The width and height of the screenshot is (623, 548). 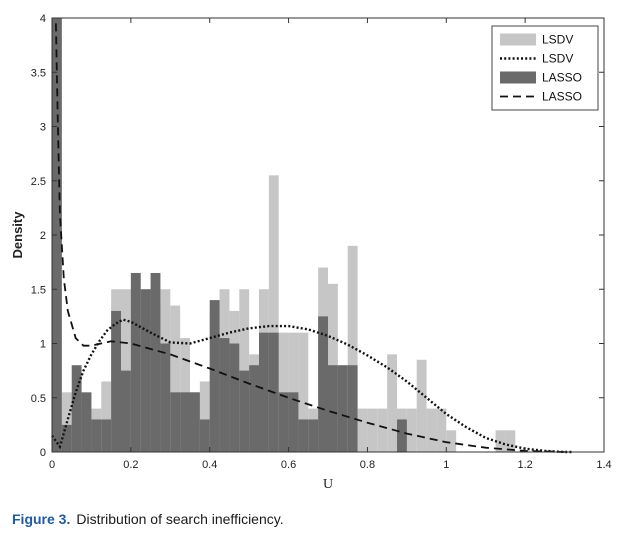 What do you see at coordinates (43, 453) in the screenshot?
I see `y-tick-label-0: 0` at bounding box center [43, 453].